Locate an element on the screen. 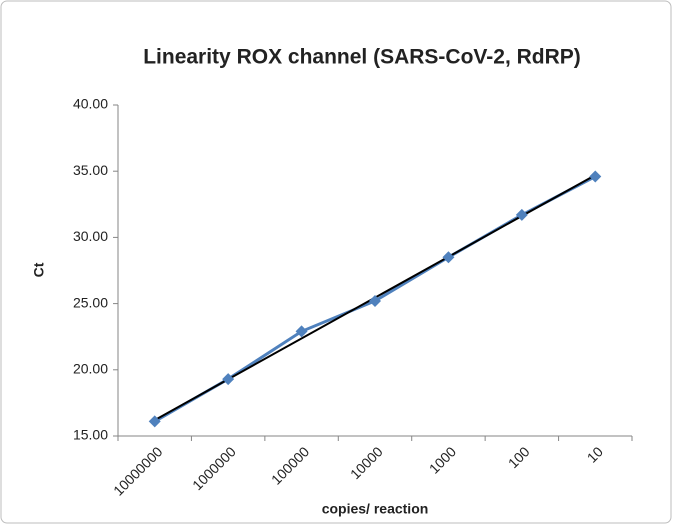  y-tick-label: 35.00 is located at coordinates (90, 170).